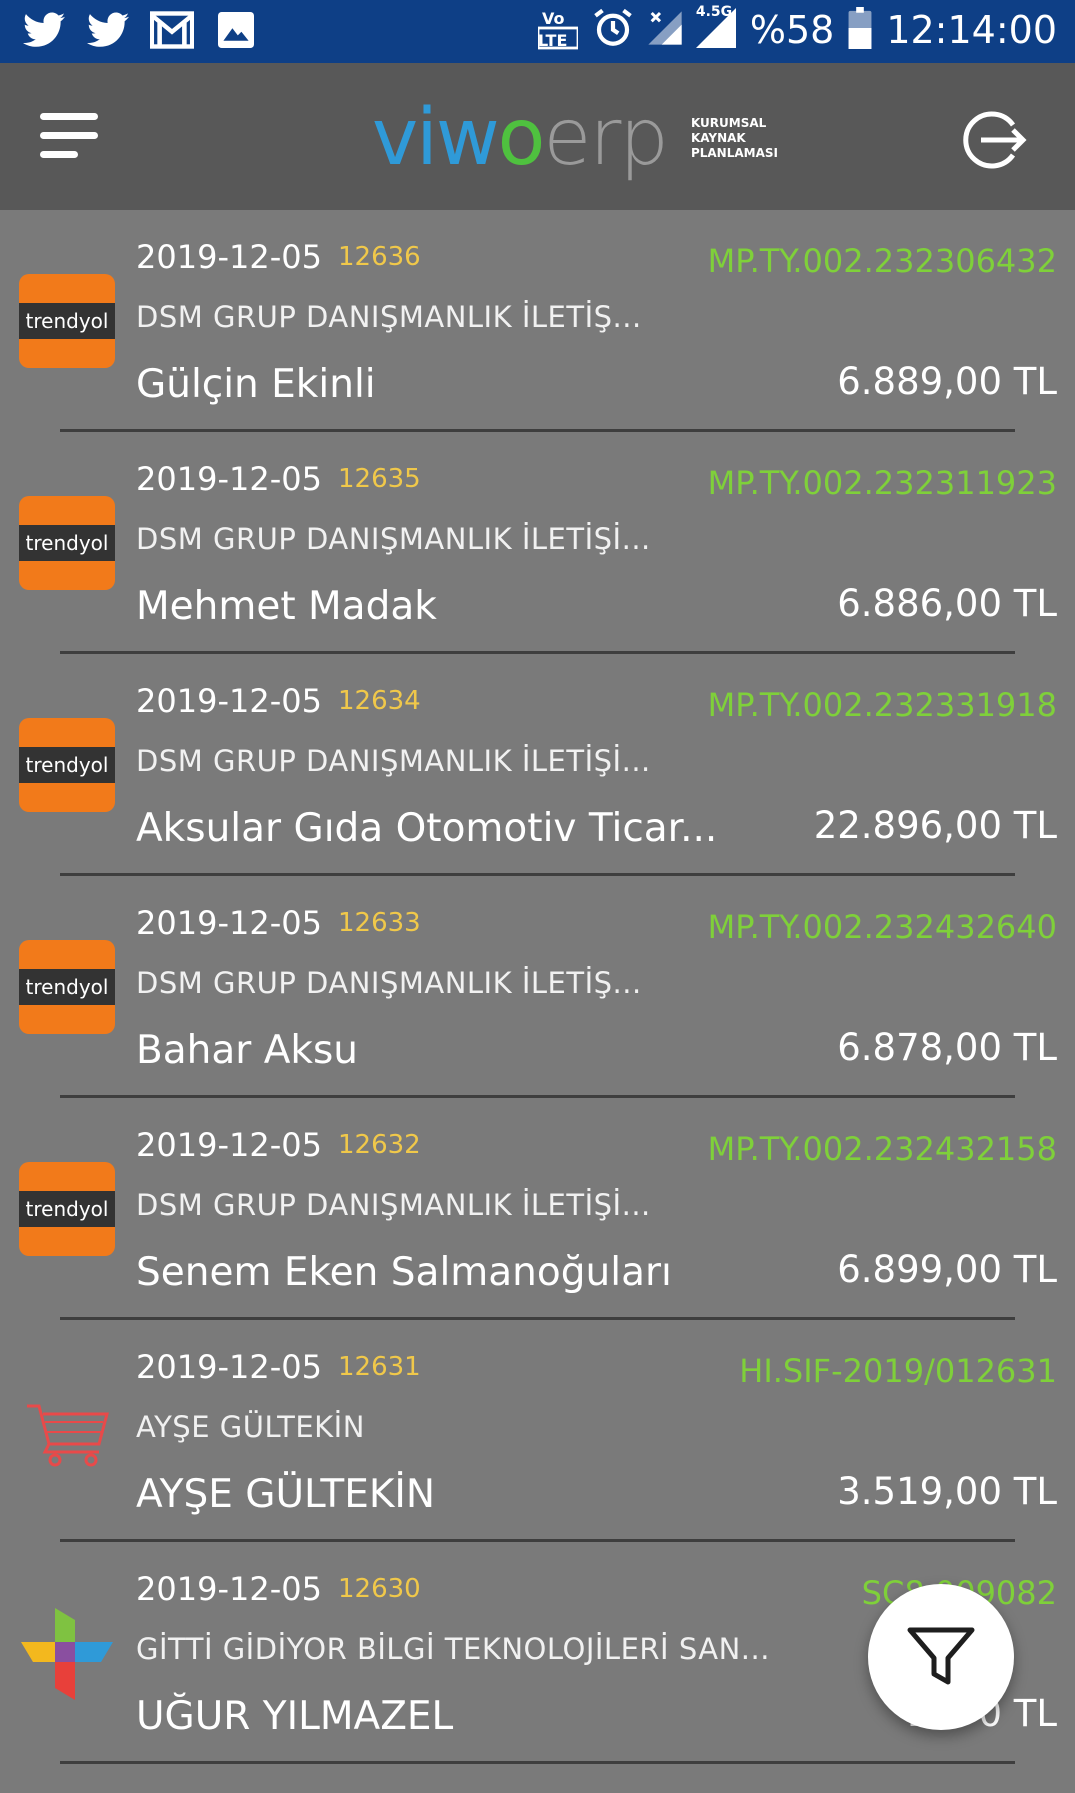 This screenshot has height=1793, width=1075. I want to click on filter-icon, so click(941, 1656).